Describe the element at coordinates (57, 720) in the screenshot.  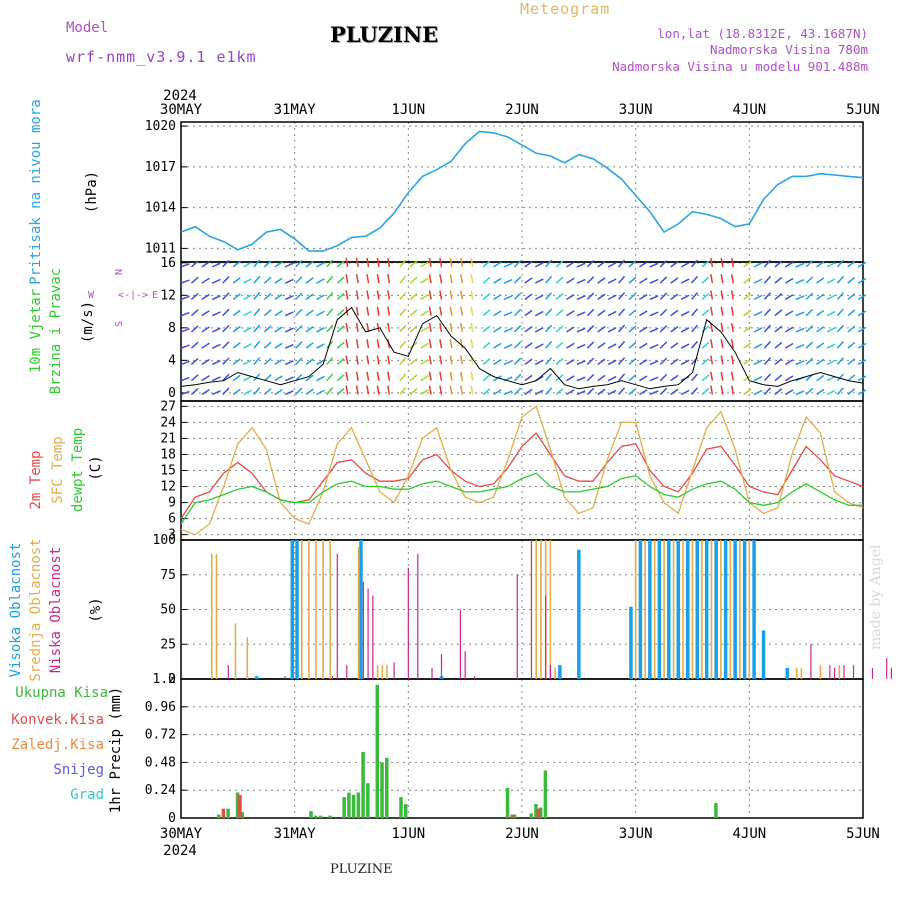
I see `precip-legend-item: Konvek.Kisa` at that location.